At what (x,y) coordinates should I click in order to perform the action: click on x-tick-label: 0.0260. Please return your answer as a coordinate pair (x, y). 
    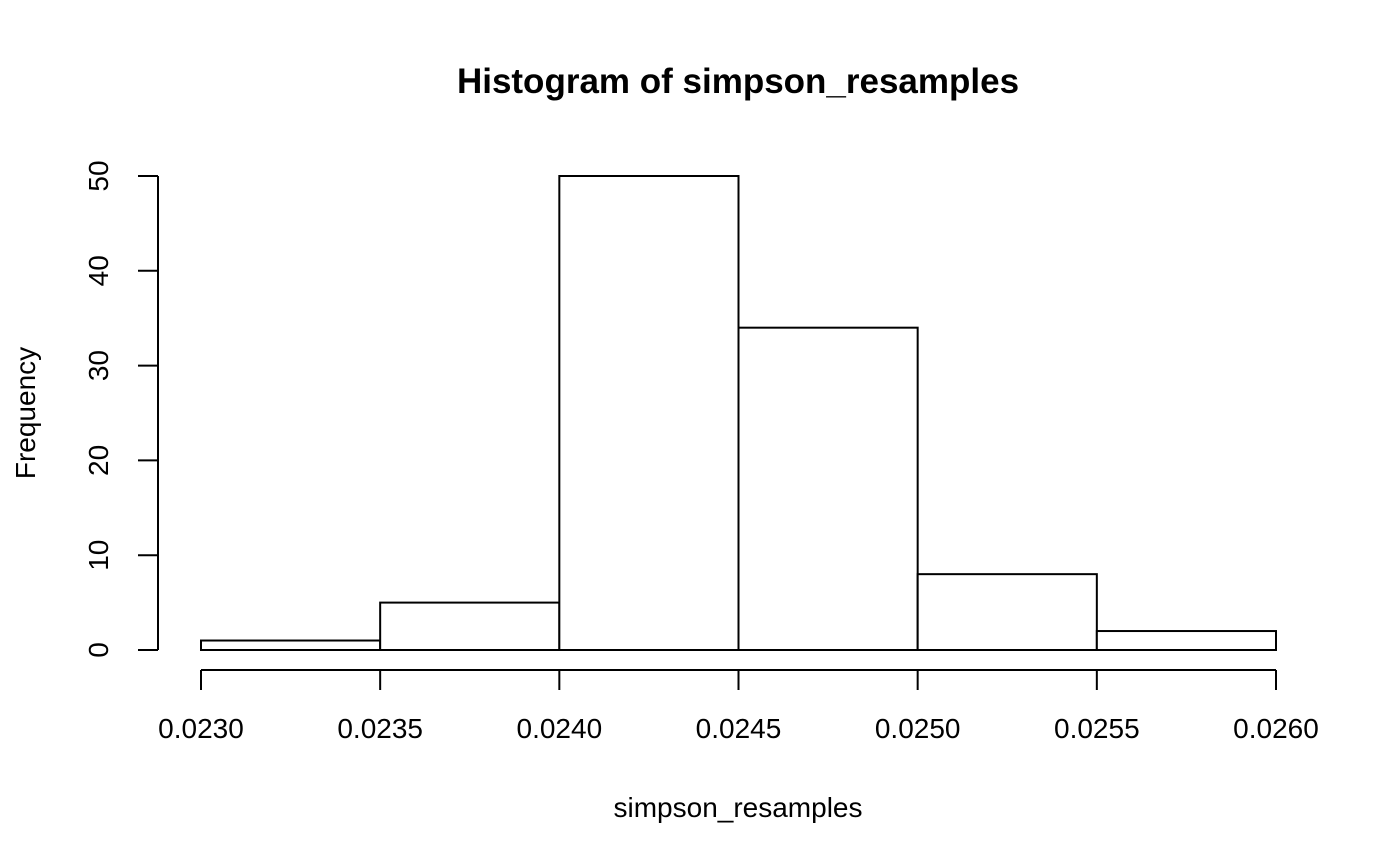
    Looking at the image, I should click on (1276, 728).